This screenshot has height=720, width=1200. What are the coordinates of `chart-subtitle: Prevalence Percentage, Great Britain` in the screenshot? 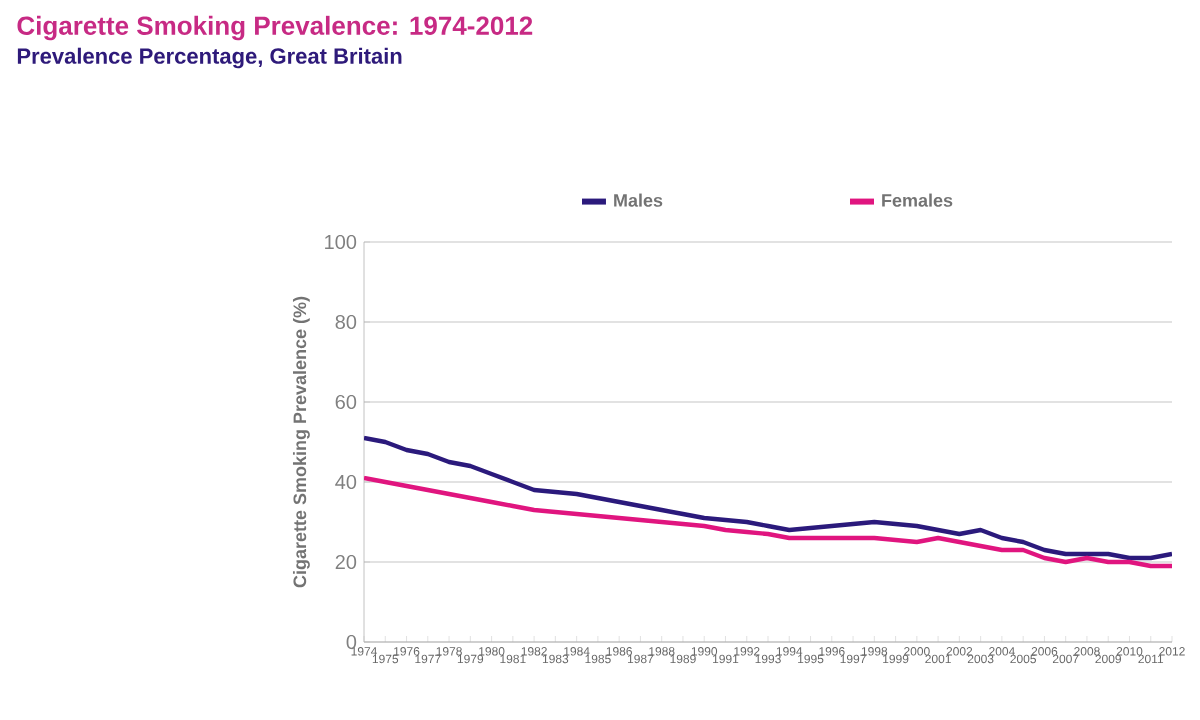 It's located at (209, 58).